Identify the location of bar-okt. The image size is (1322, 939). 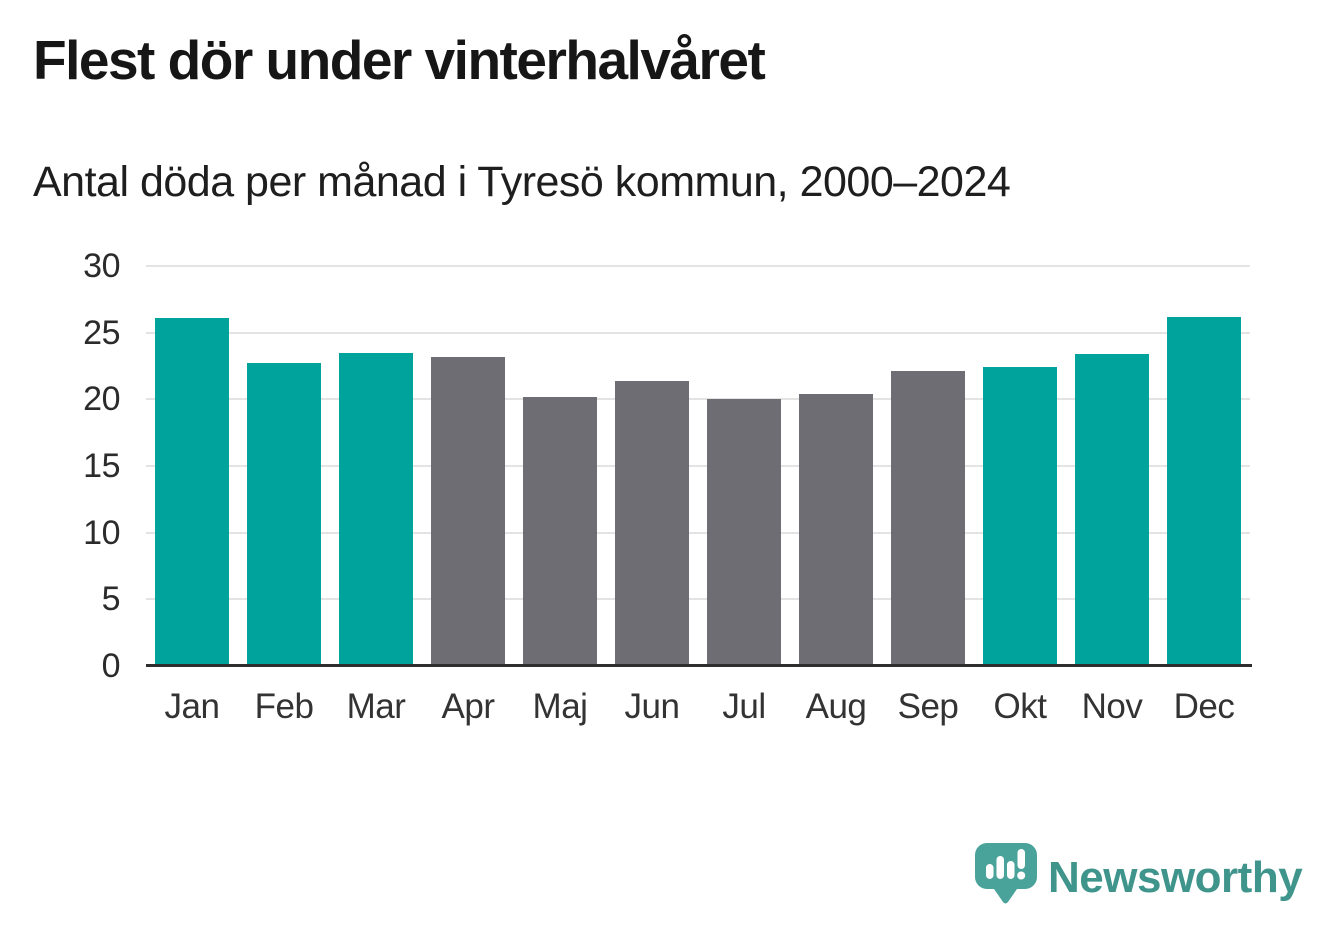
(1020, 516).